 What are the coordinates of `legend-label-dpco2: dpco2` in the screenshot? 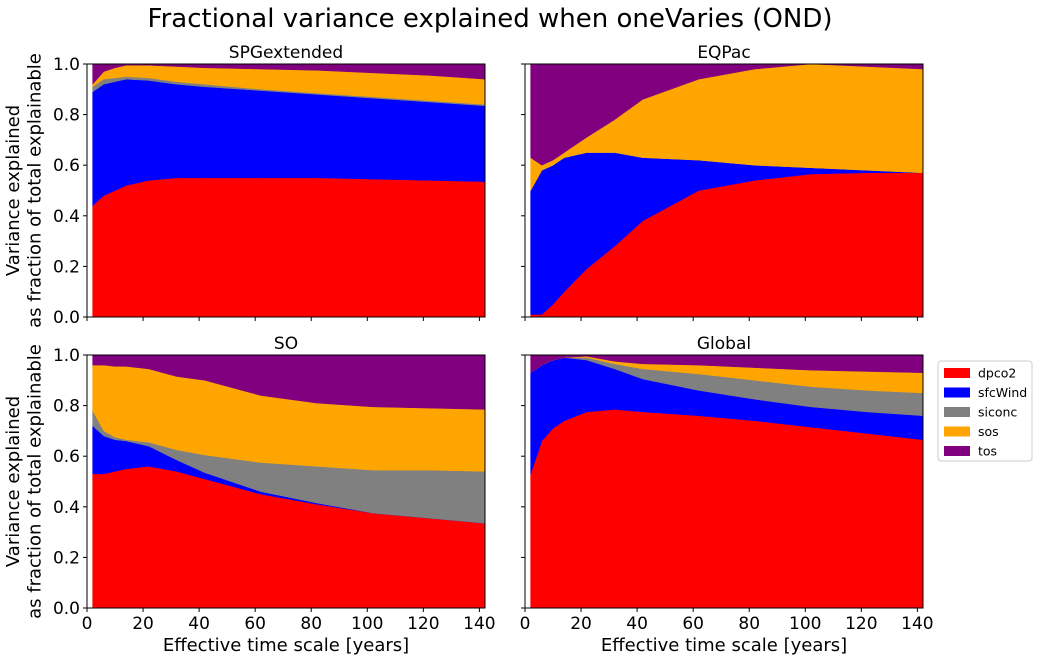 It's located at (997, 373).